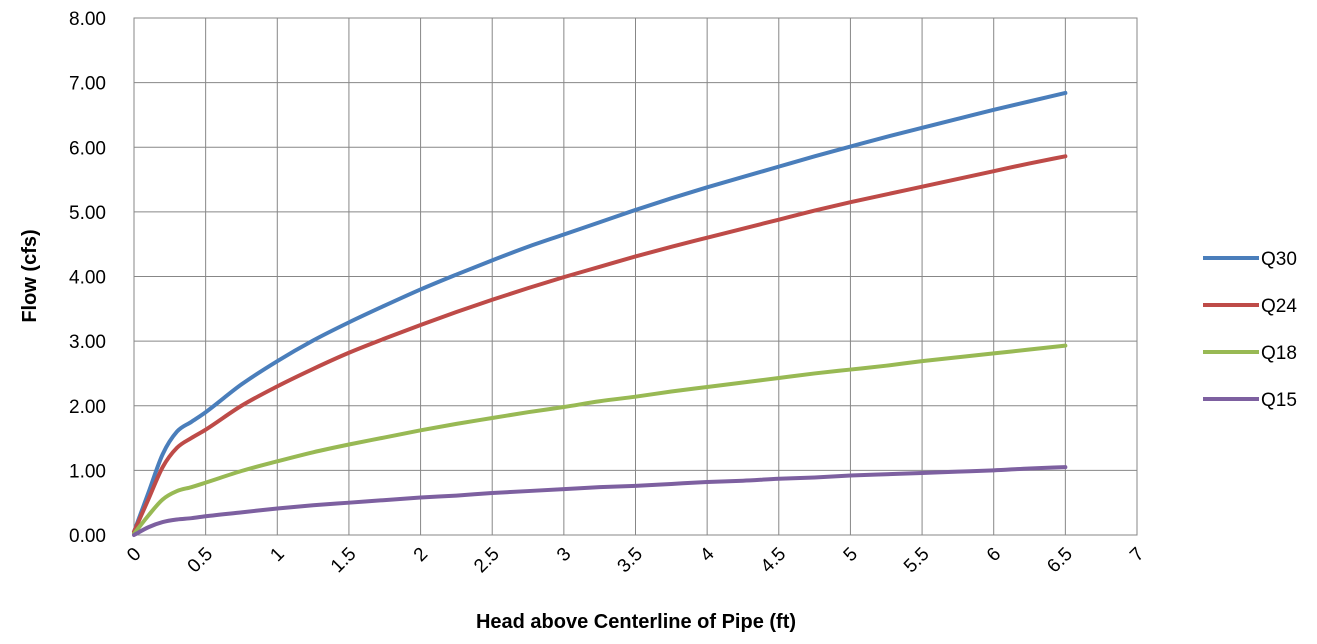 The height and width of the screenshot is (644, 1317). I want to click on x-tick-label: 5.5, so click(917, 561).